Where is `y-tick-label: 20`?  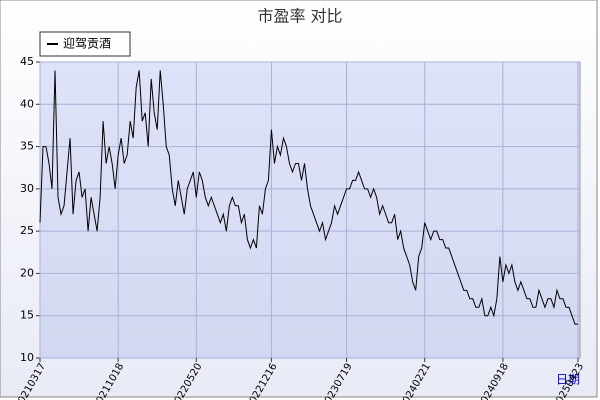 y-tick-label: 20 is located at coordinates (27, 272).